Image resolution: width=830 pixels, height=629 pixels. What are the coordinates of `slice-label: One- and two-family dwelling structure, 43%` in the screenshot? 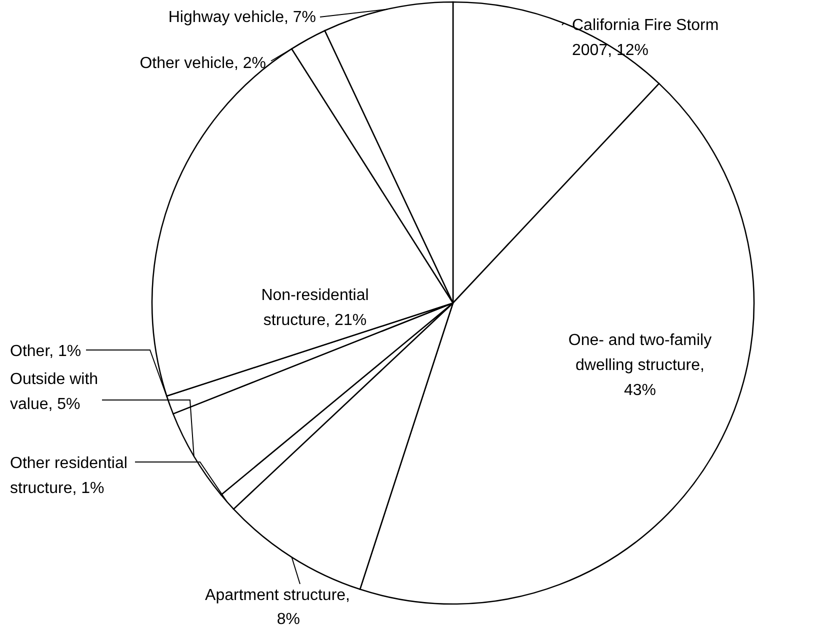 It's located at (640, 365).